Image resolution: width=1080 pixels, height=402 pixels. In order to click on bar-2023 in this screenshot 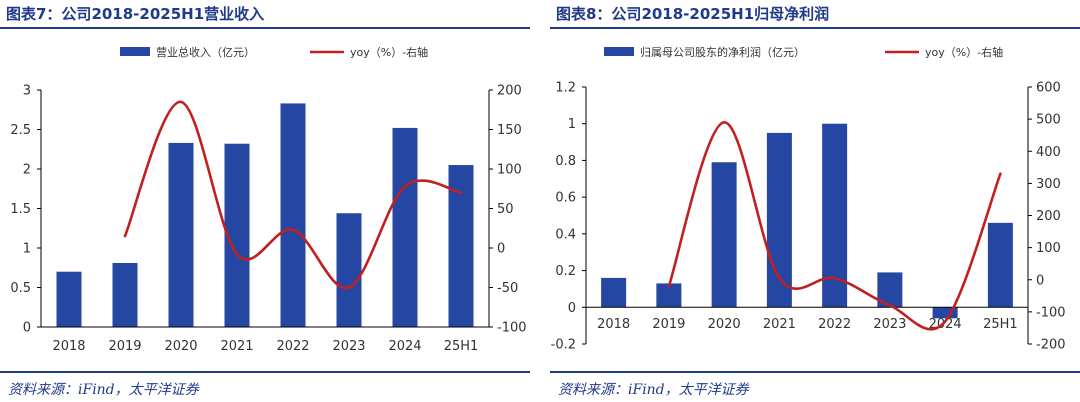, I will do `click(349, 270)`.